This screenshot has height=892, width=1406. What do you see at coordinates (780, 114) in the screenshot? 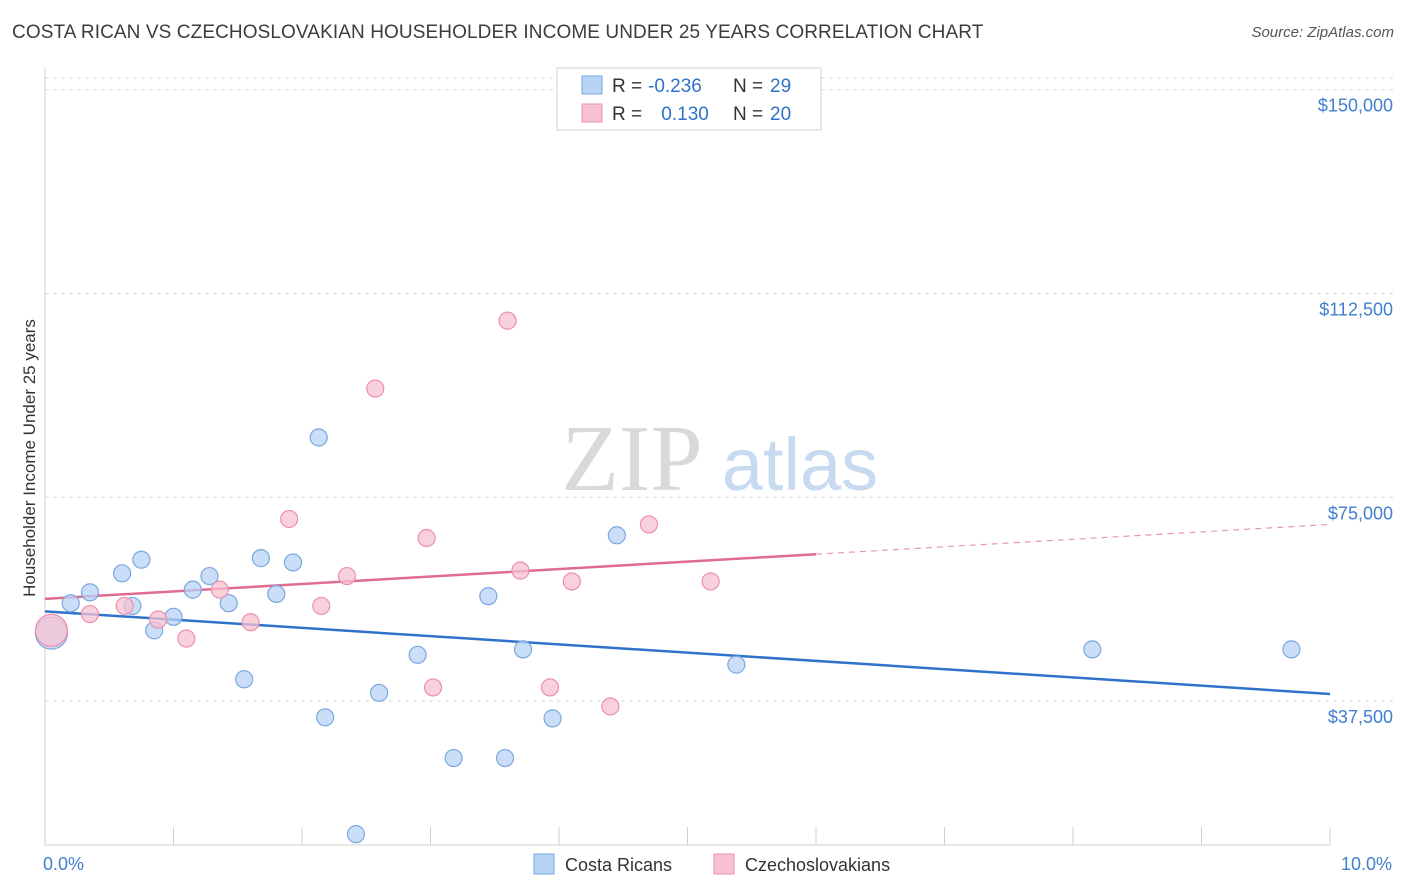
I see `legend-n-value: 20` at bounding box center [780, 114].